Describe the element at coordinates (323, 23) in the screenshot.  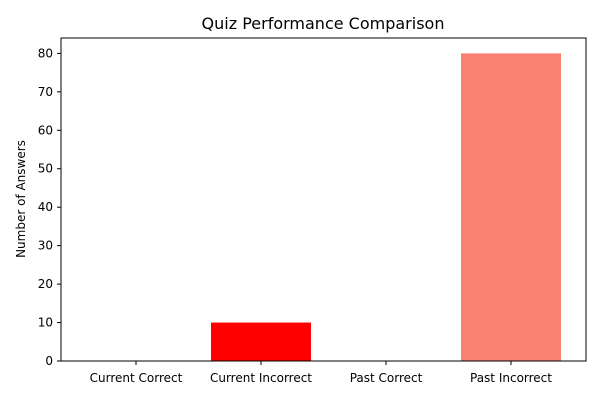
I see `chart-title: Quiz Performance Comparison` at that location.